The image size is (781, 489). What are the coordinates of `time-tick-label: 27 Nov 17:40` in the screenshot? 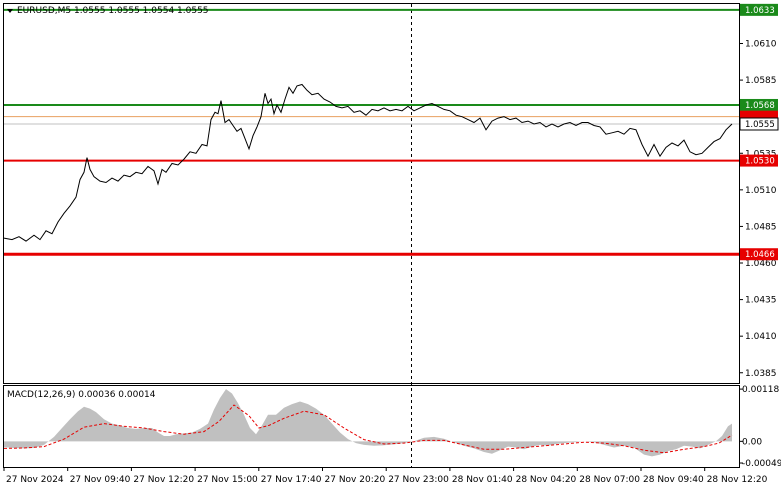 It's located at (291, 480).